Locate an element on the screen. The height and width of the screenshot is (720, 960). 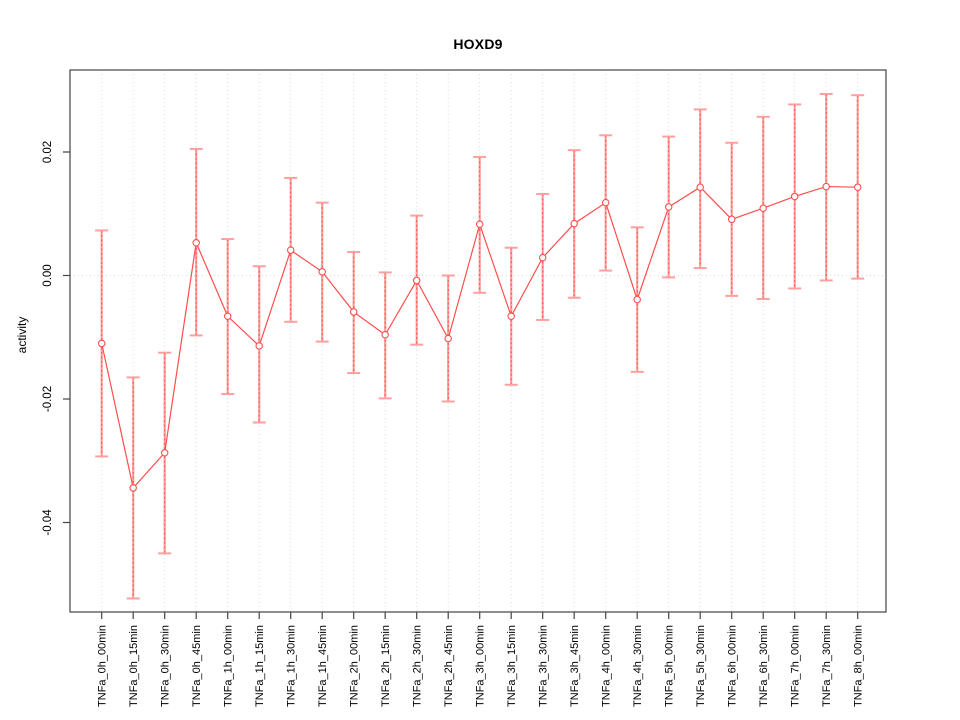
chart-title: HOXD9 is located at coordinates (478, 44).